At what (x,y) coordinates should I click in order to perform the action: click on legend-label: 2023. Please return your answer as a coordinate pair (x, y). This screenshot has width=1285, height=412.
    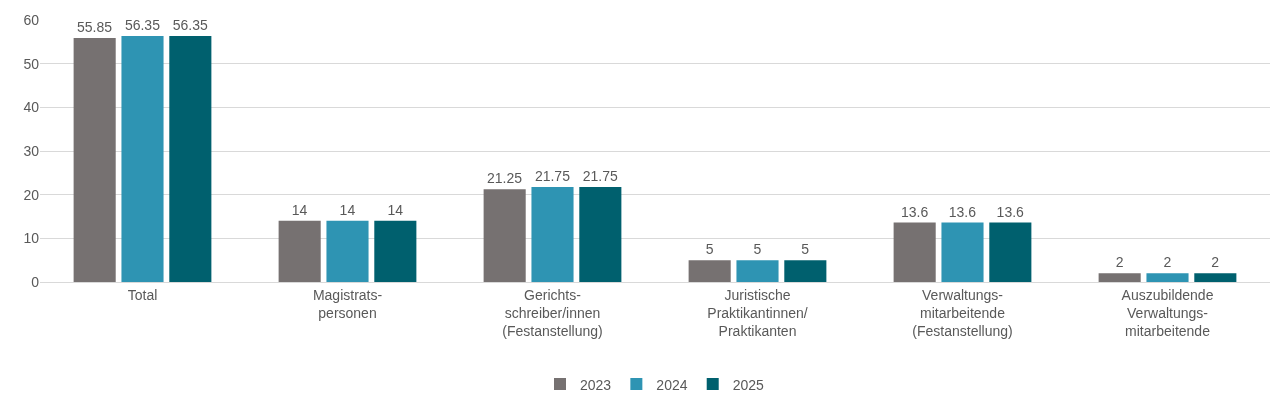
    Looking at the image, I should click on (596, 384).